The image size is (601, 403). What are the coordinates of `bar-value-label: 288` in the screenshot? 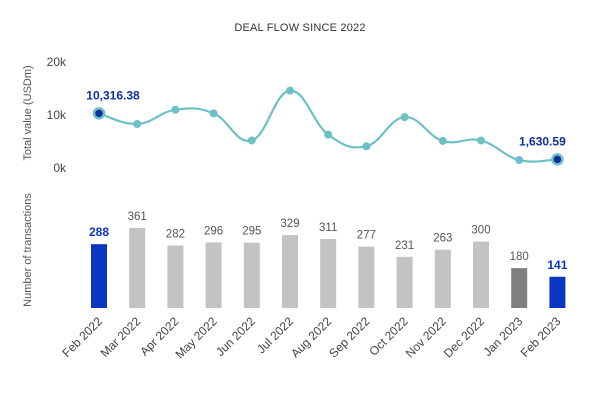 It's located at (99, 232).